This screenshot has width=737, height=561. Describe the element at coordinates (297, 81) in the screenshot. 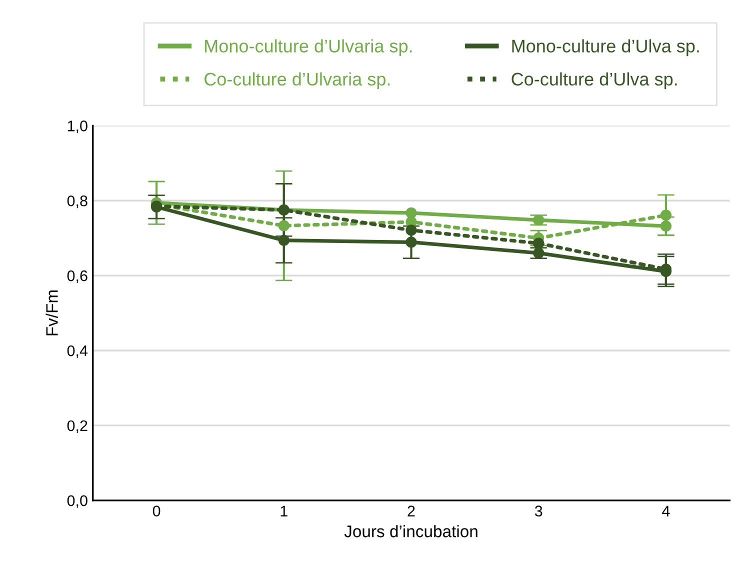

I see `legend-label: Co-culture d’Ulvaria sp.` at that location.